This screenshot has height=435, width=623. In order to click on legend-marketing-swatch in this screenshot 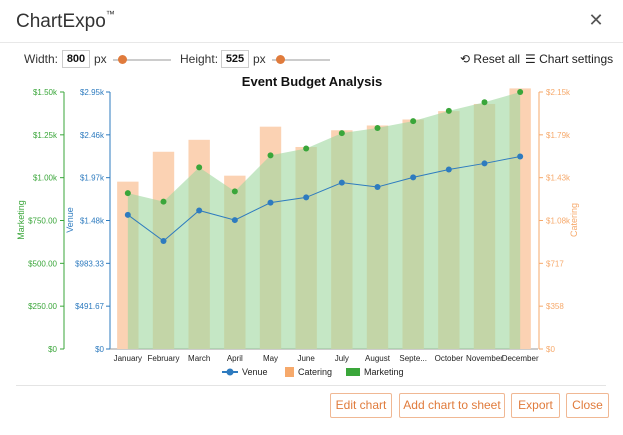, I will do `click(353, 372)`.